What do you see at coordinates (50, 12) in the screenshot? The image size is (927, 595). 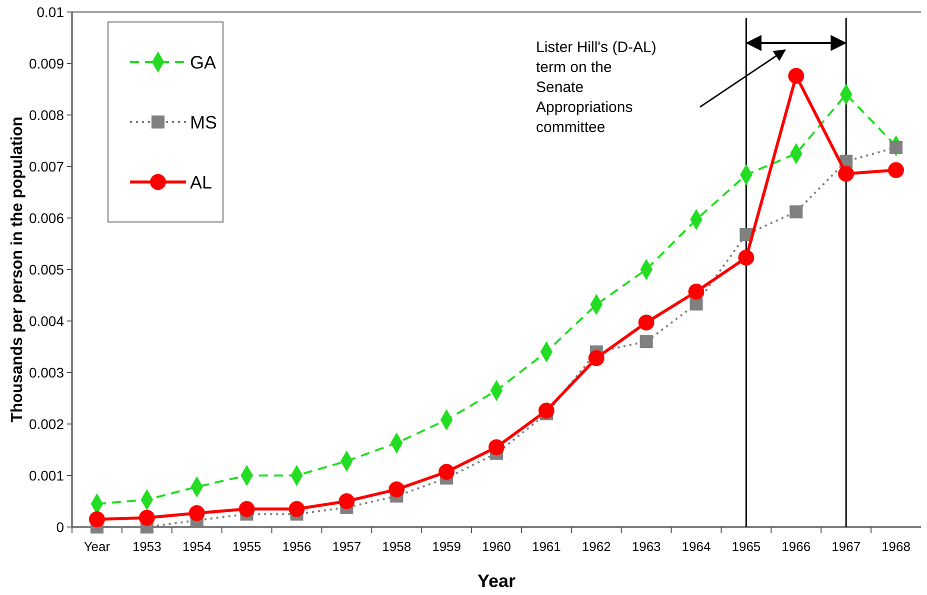 I see `y-tick-label: 0.01` at bounding box center [50, 12].